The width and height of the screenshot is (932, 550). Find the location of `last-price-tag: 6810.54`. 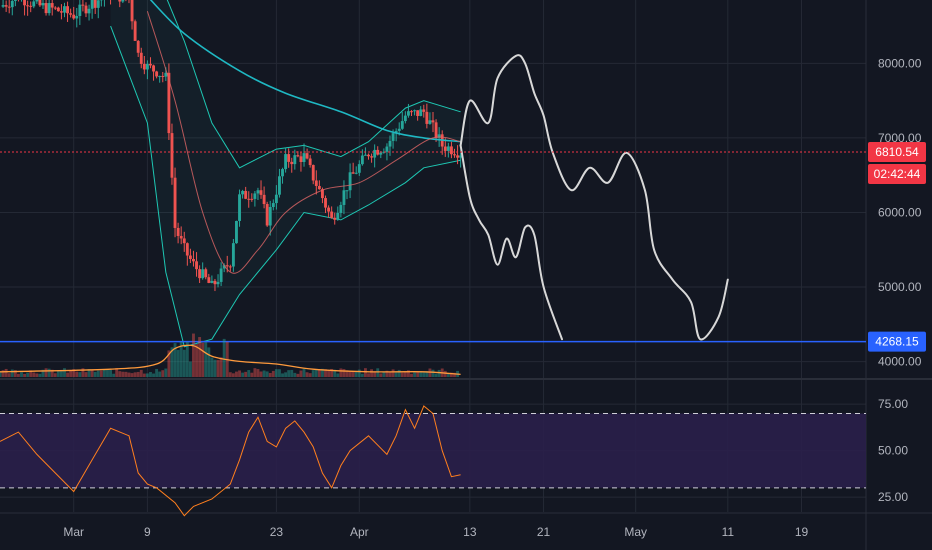

last-price-tag: 6810.54 is located at coordinates (897, 152).